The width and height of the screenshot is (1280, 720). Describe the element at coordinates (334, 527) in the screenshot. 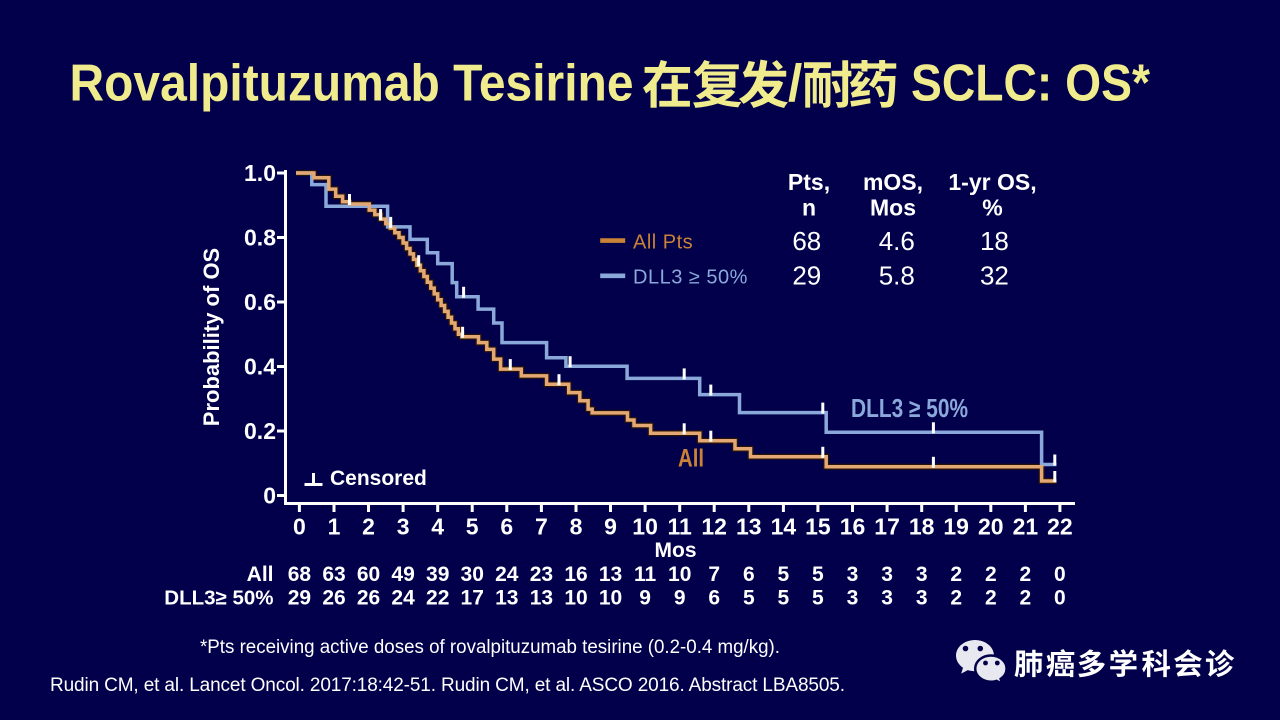

I see `svg-text: 1` at that location.